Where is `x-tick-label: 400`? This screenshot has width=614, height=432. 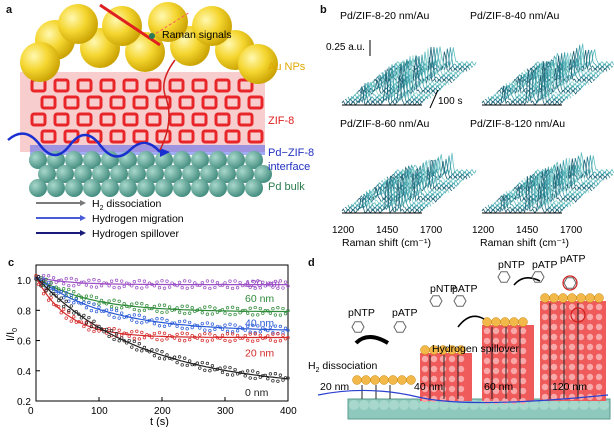 x-tick-label: 400 is located at coordinates (288, 411).